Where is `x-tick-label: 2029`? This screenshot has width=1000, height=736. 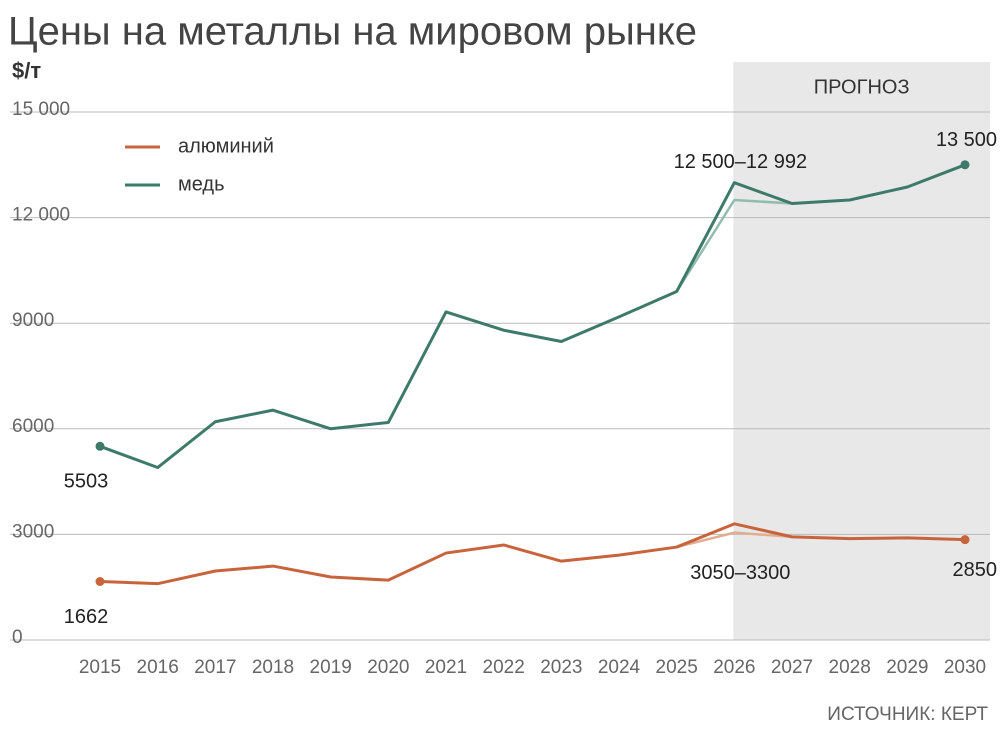 x-tick-label: 2029 is located at coordinates (907, 667).